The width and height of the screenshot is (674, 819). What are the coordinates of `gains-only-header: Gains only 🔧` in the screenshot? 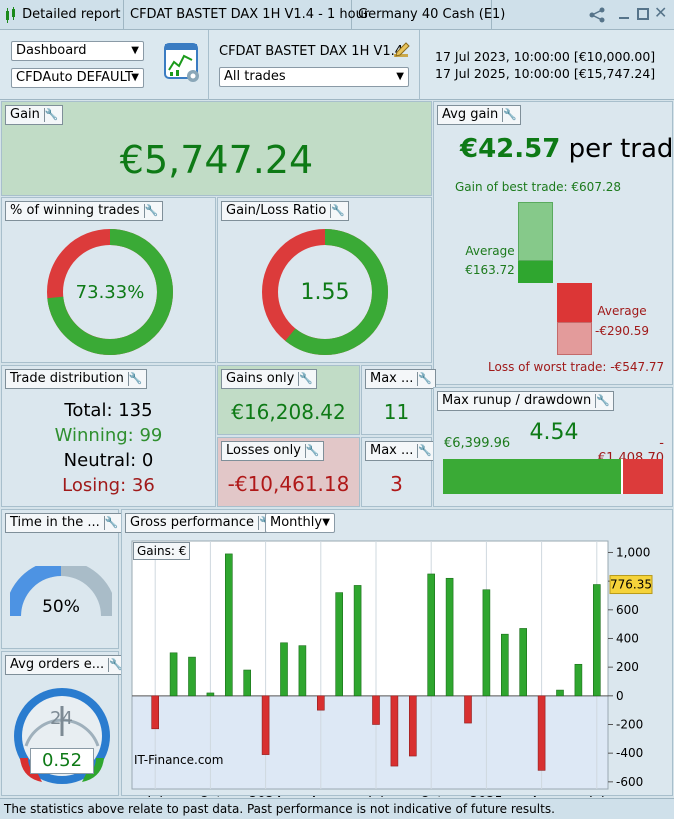 It's located at (269, 379).